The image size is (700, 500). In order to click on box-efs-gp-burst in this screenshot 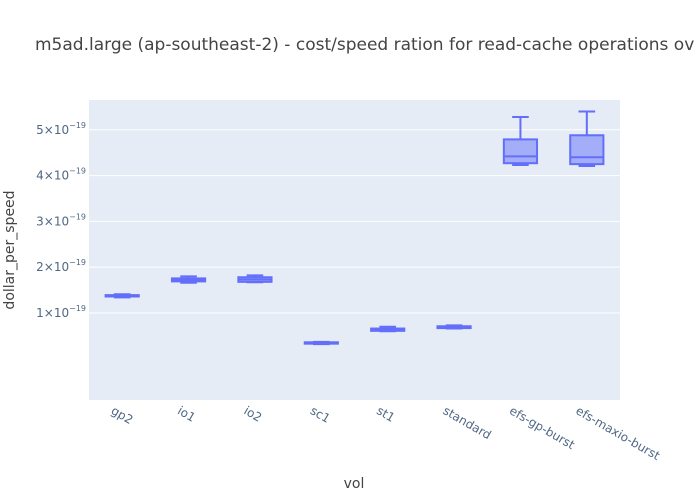, I will do `click(520, 141)`.